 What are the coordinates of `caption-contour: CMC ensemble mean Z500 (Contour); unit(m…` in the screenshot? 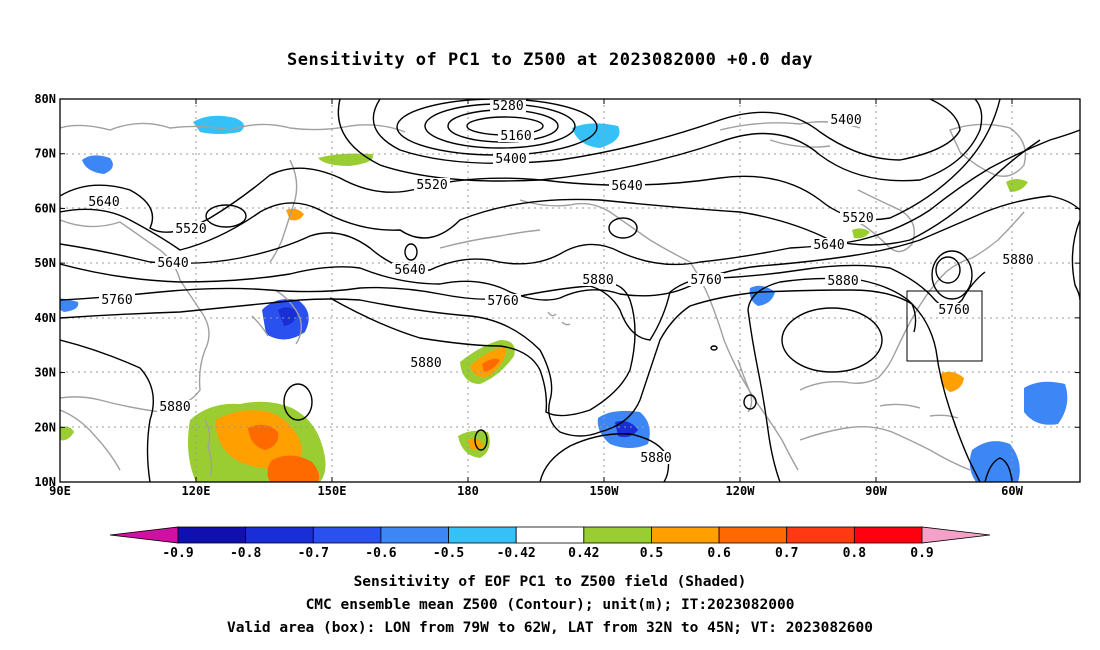 It's located at (550, 605).